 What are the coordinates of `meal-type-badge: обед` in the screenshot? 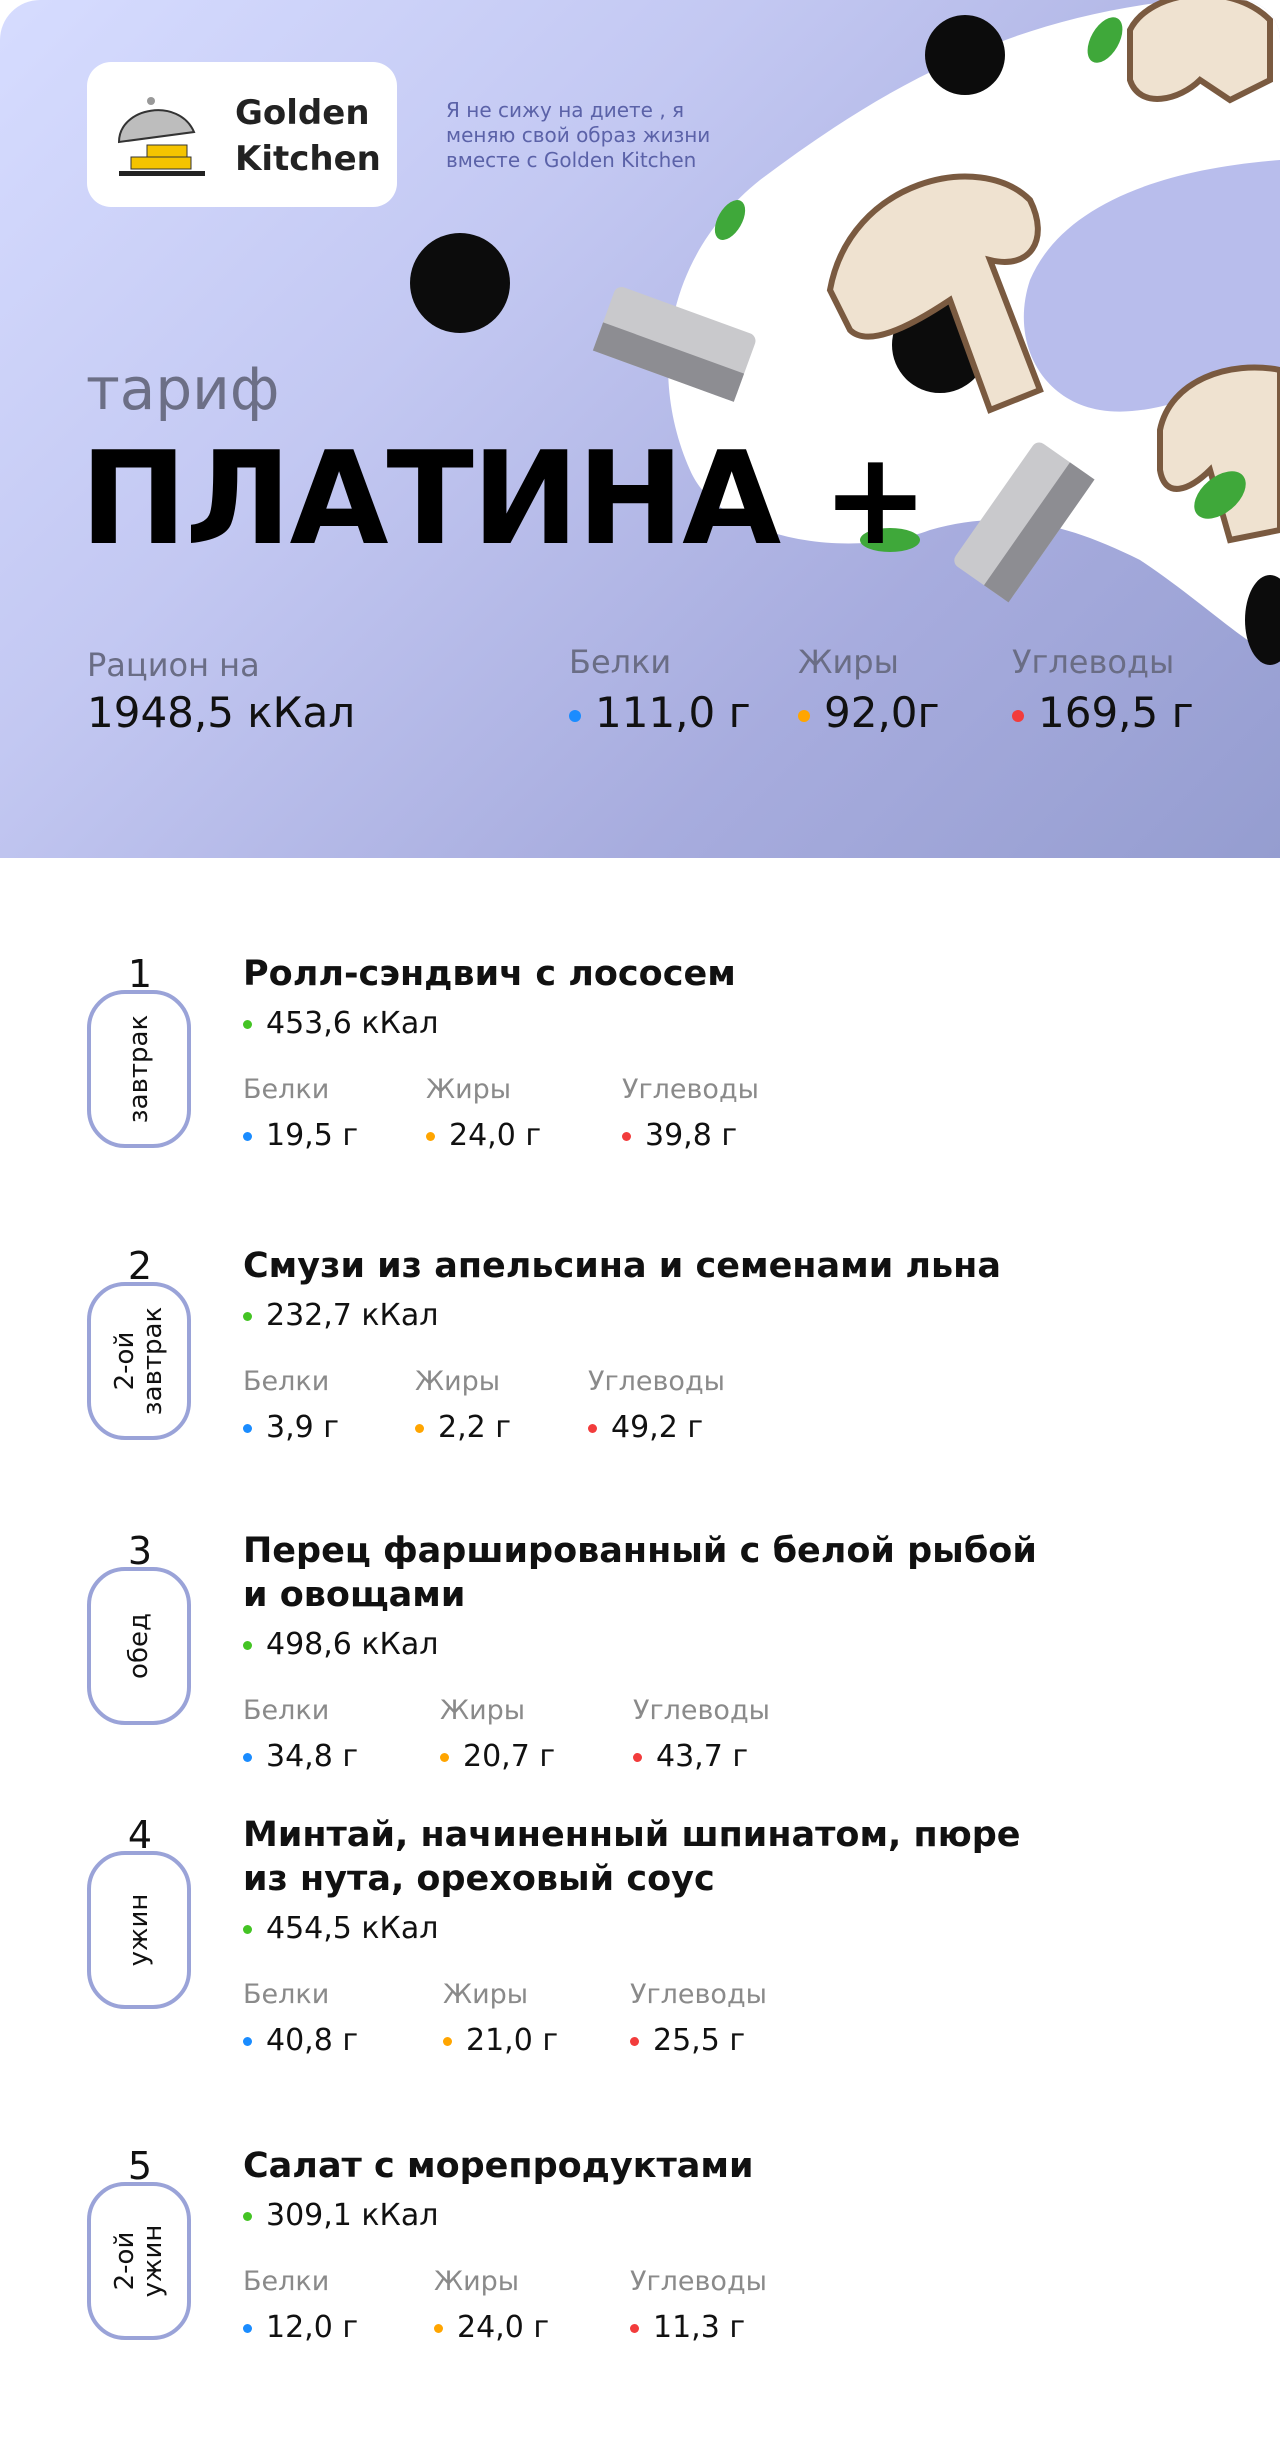 It's located at (139, 1646).